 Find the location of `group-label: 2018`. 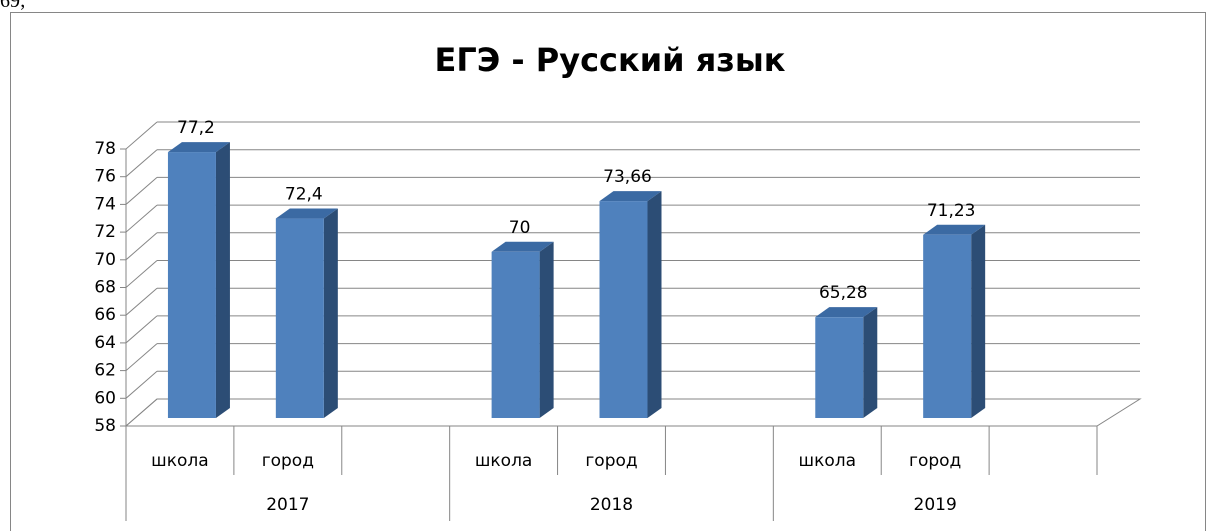

group-label: 2018 is located at coordinates (611, 505).